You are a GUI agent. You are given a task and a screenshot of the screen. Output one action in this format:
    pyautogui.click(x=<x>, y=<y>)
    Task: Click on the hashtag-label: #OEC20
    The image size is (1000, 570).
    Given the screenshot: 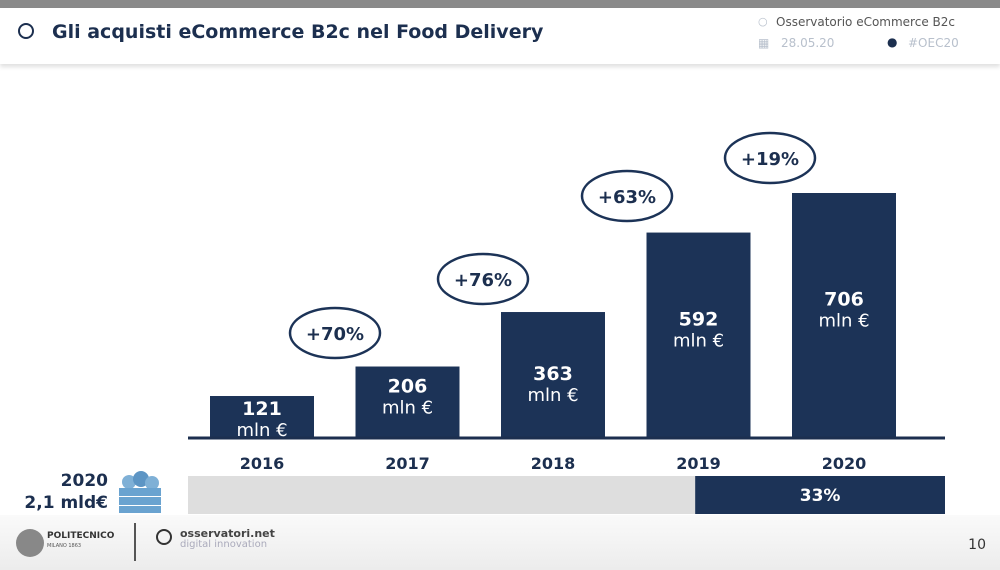 What is the action you would take?
    pyautogui.click(x=933, y=43)
    